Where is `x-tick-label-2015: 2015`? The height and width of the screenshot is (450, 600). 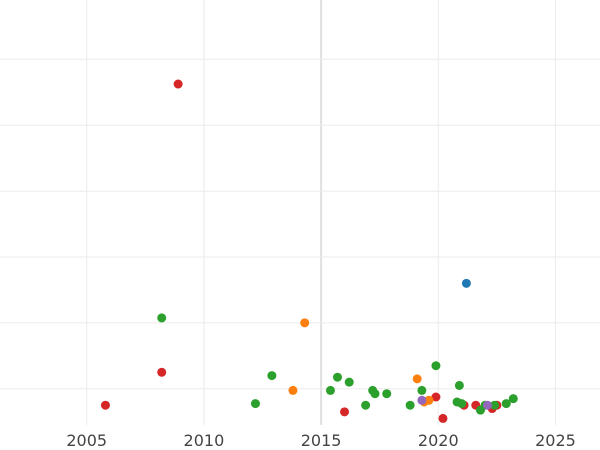
x-tick-label-2015: 2015 is located at coordinates (321, 440).